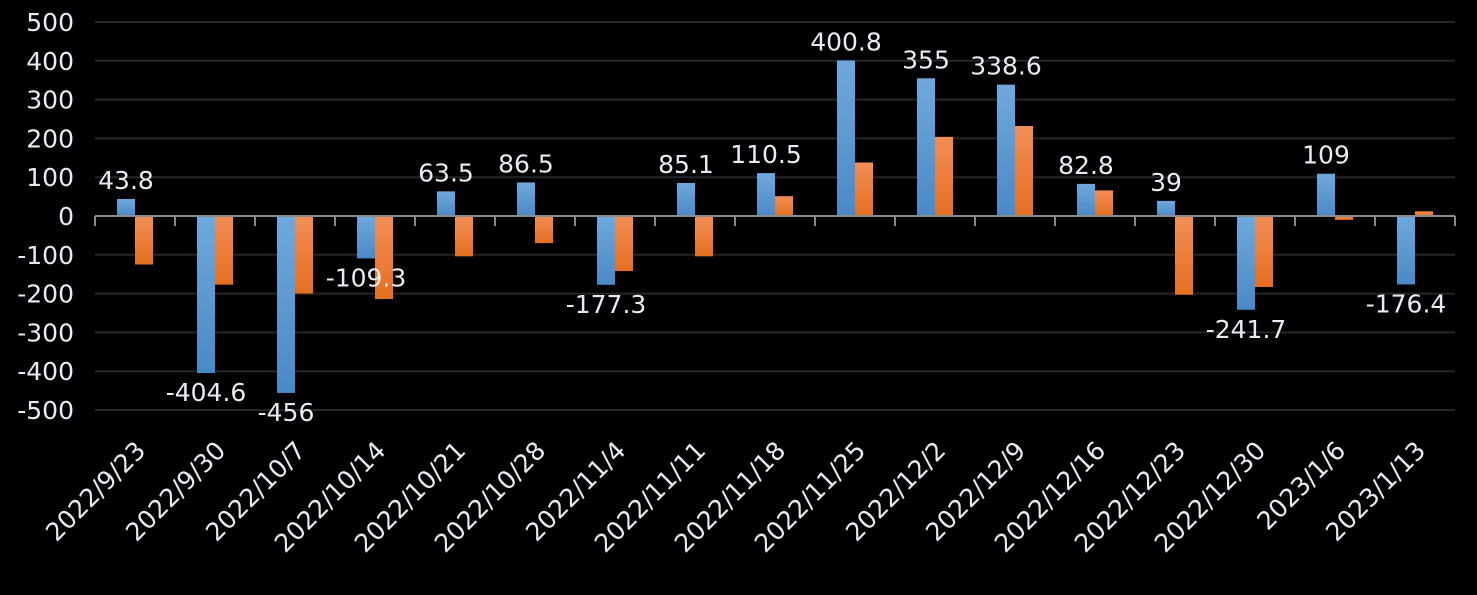  Describe the element at coordinates (50, 177) in the screenshot. I see `y-tick-label: 100` at that location.